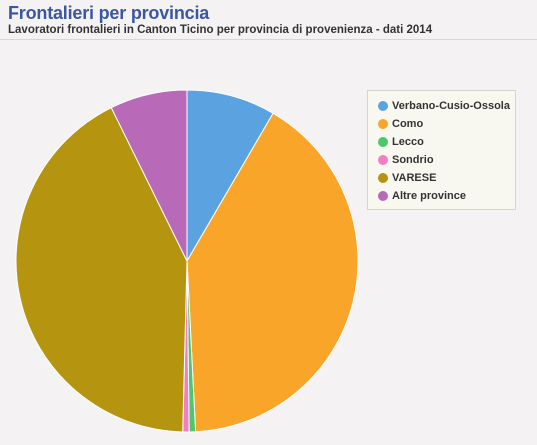 Image resolution: width=537 pixels, height=445 pixels. I want to click on chart-title: Frontalieri per provincia, so click(109, 13).